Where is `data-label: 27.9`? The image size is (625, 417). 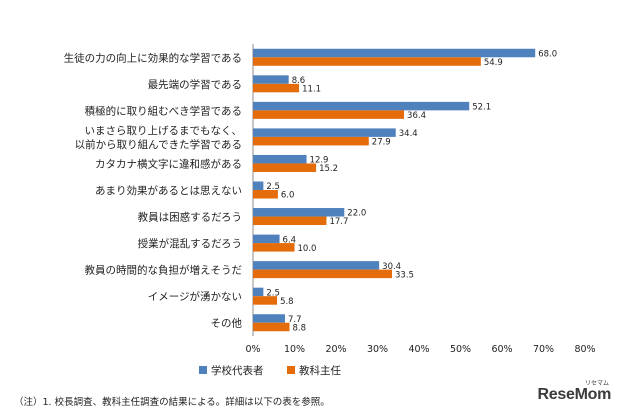
data-label: 27.9 is located at coordinates (381, 143).